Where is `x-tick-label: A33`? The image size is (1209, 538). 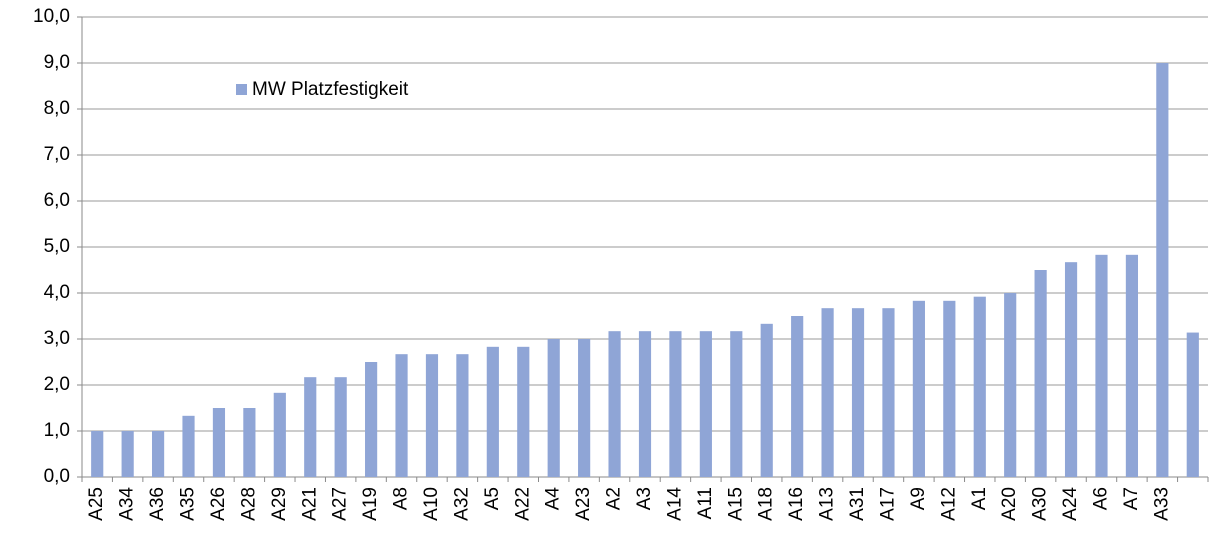 x-tick-label: A33 is located at coordinates (1161, 504).